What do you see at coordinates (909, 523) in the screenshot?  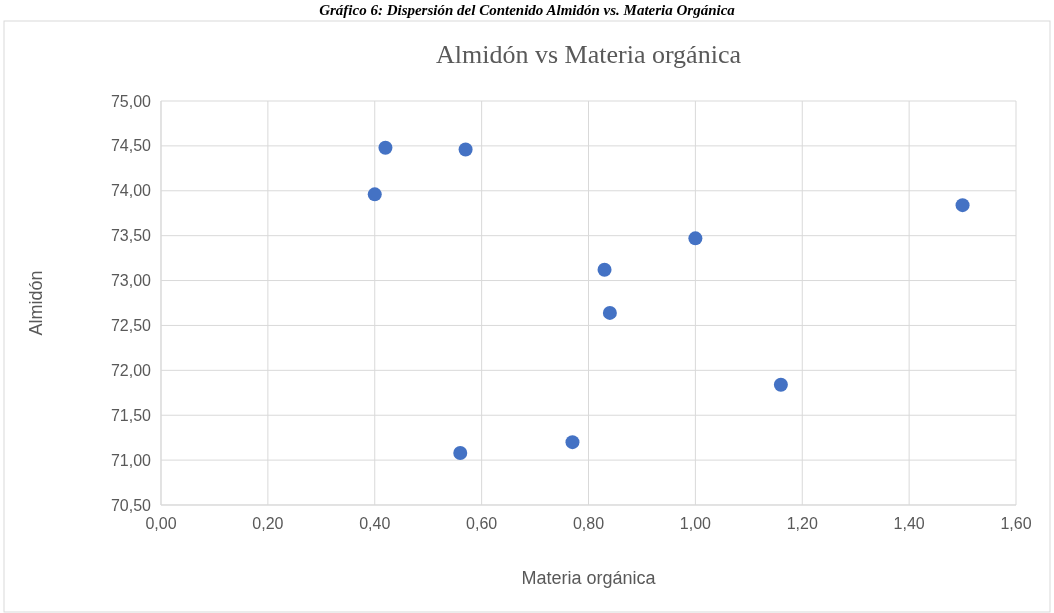 I see `x-tick-label: 1,40` at bounding box center [909, 523].